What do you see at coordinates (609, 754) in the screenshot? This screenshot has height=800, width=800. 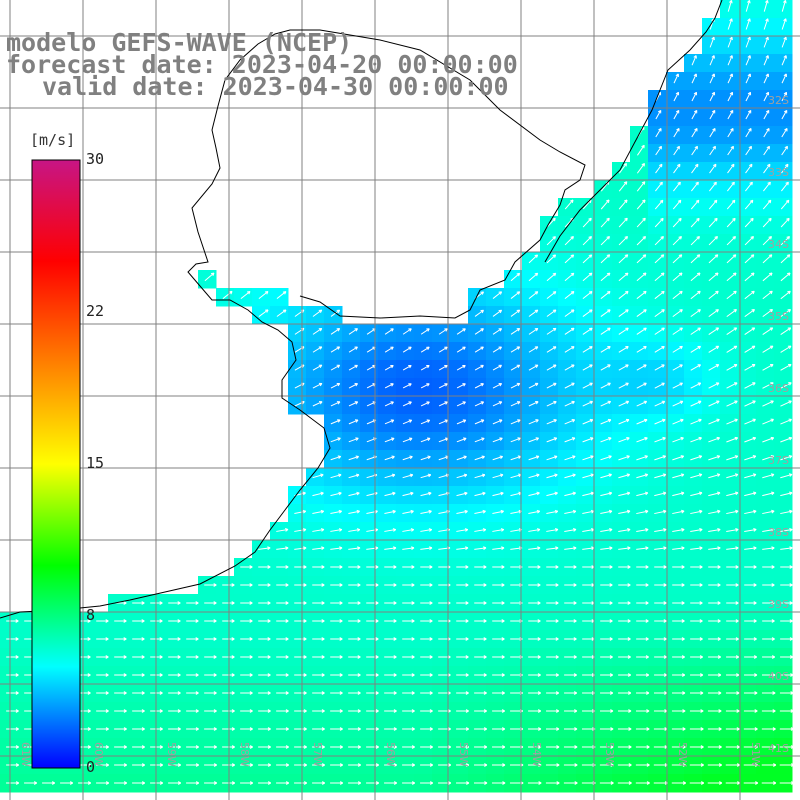 I see `longitude-label: 53W` at bounding box center [609, 754].